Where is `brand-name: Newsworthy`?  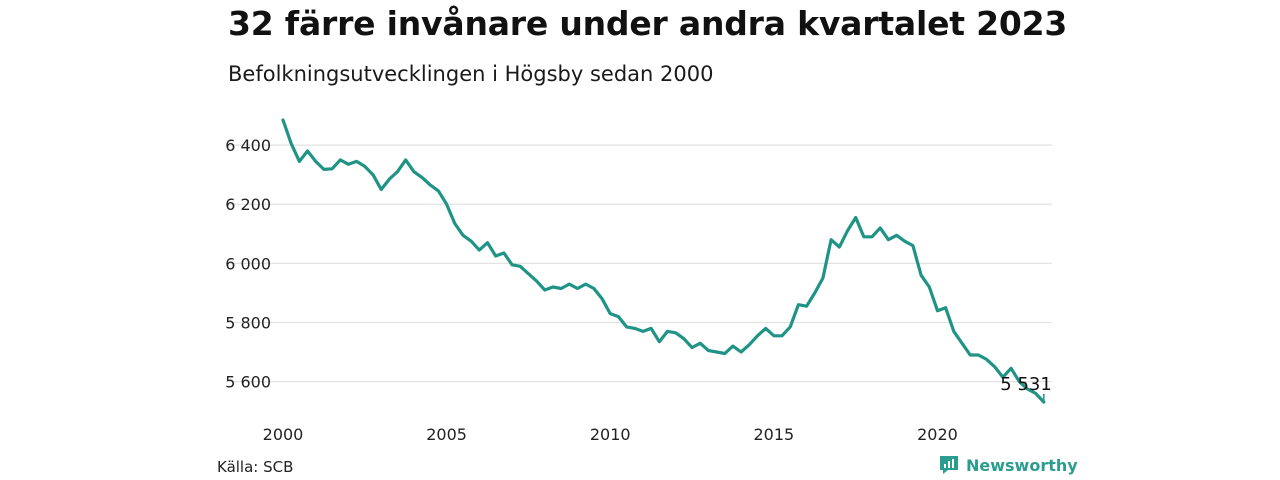
brand-name: Newsworthy is located at coordinates (1022, 465).